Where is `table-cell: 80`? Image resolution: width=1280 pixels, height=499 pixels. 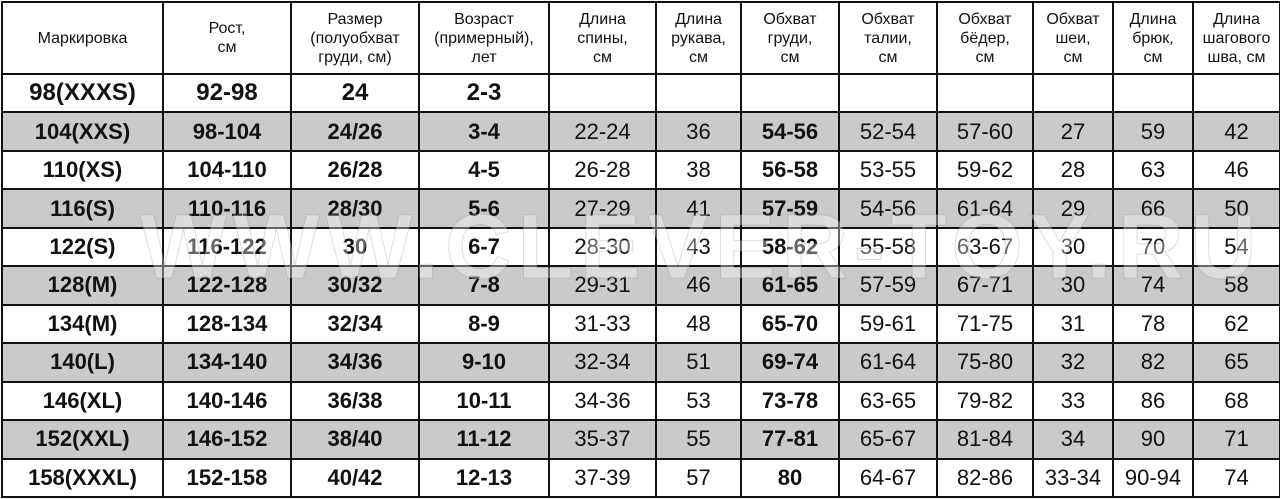
table-cell: 80 is located at coordinates (790, 478).